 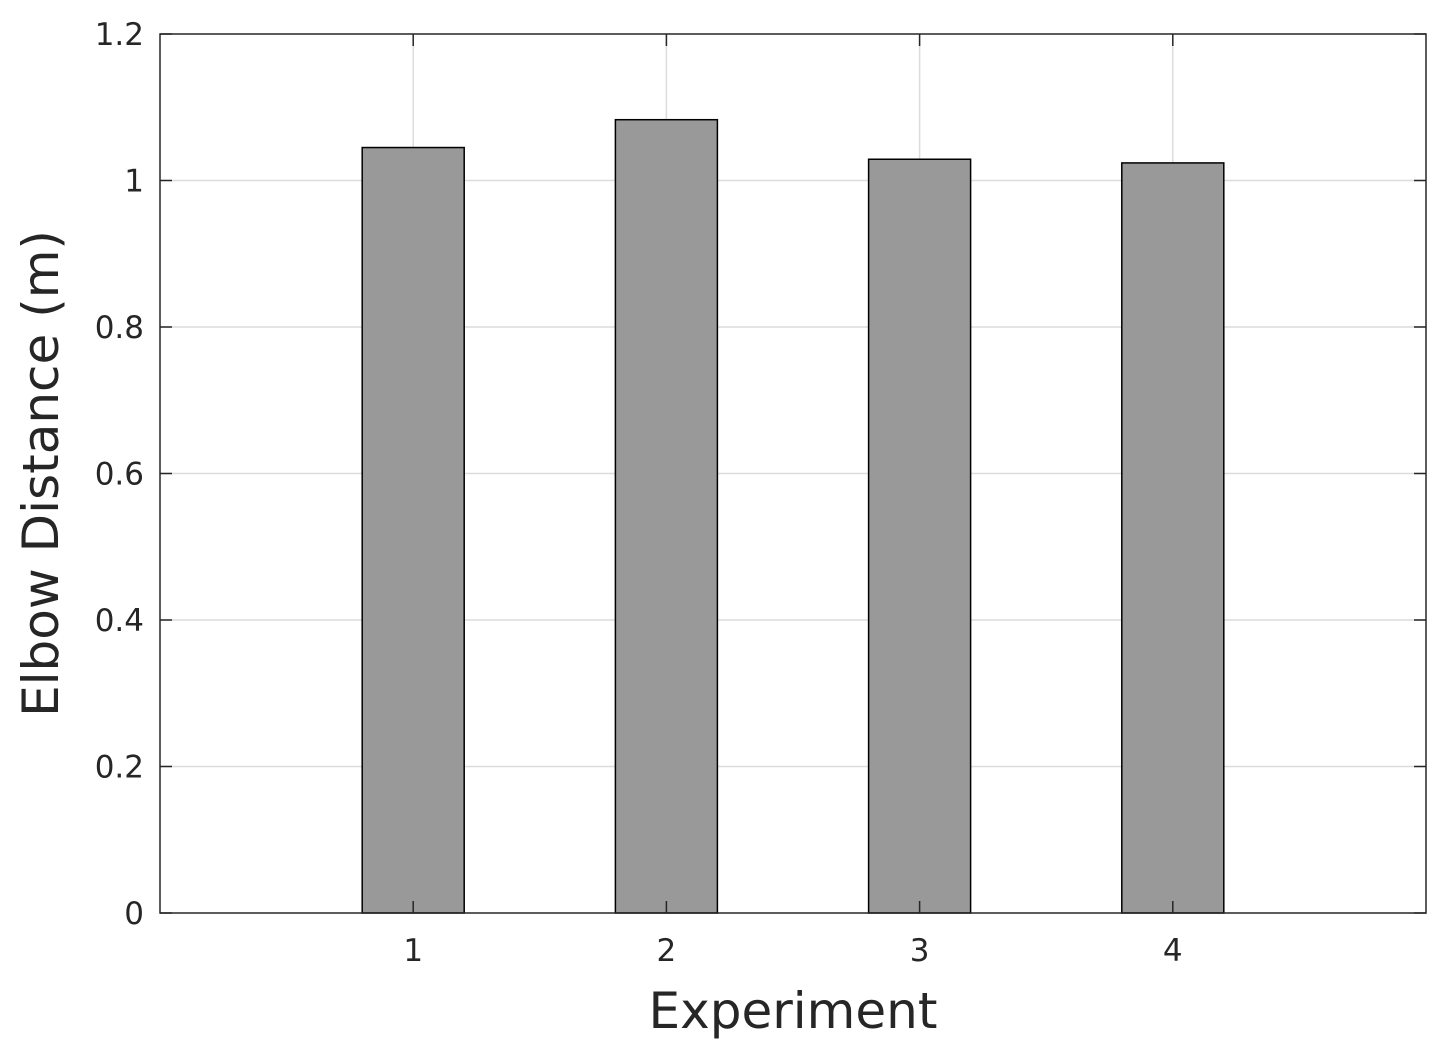 I want to click on x-tick-label: 2, so click(x=667, y=951).